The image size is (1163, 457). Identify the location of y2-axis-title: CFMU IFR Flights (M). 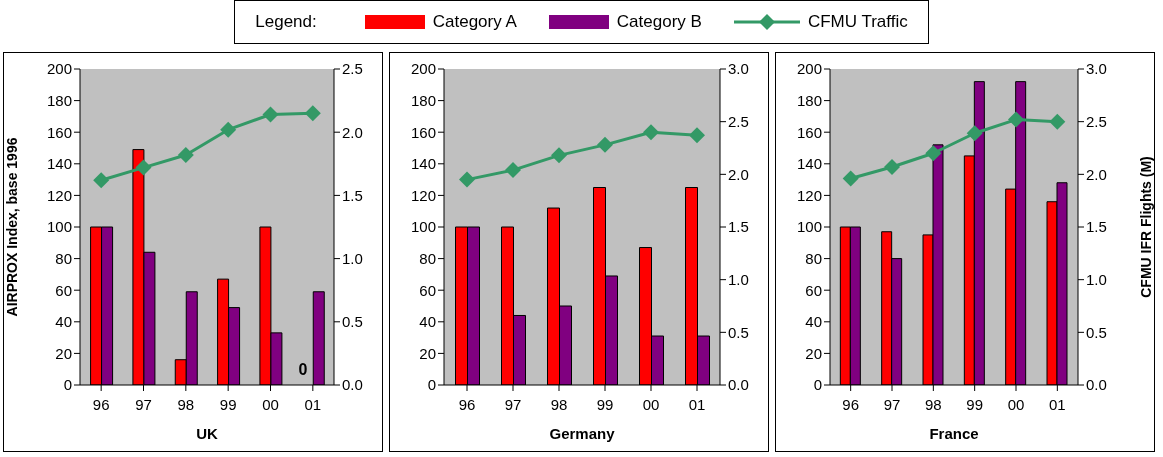
(1145, 227).